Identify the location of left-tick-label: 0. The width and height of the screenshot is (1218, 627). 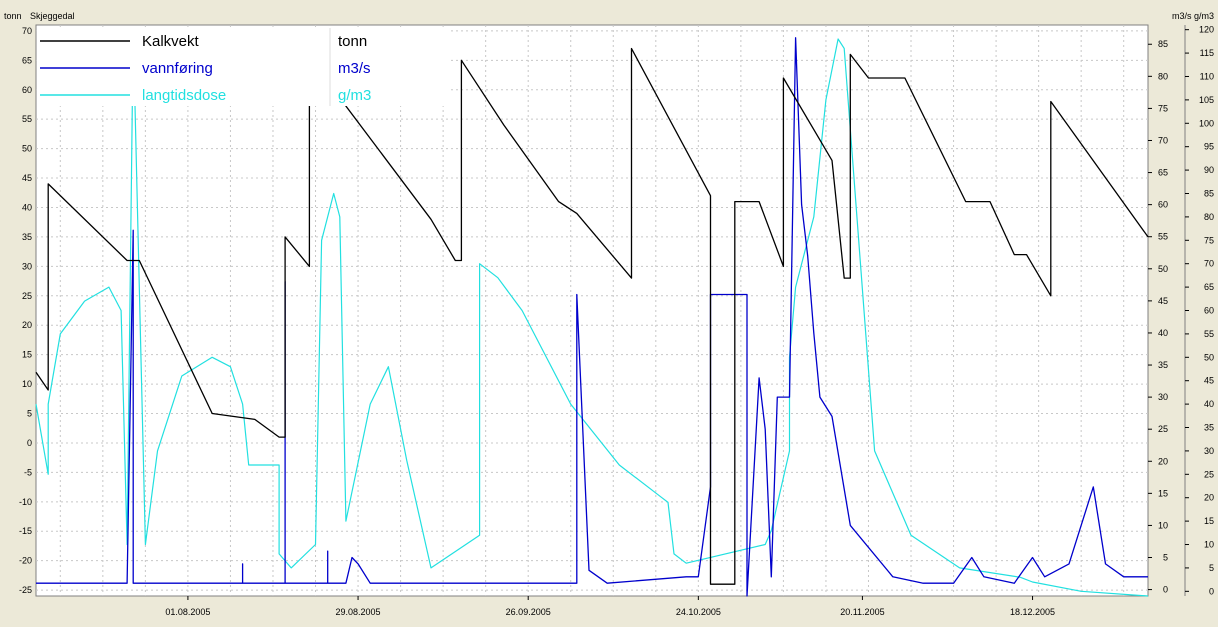
(29, 443).